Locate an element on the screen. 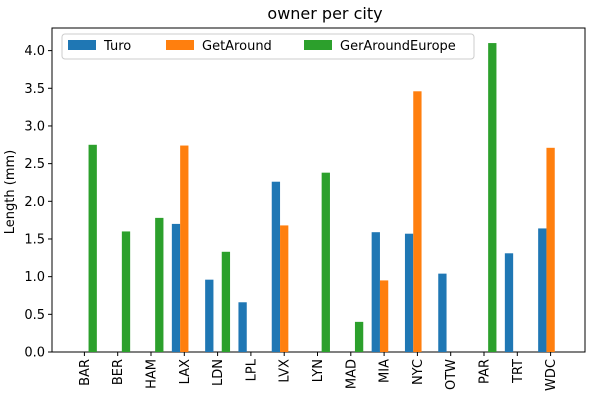  x-tick-label: HAM is located at coordinates (152, 374).